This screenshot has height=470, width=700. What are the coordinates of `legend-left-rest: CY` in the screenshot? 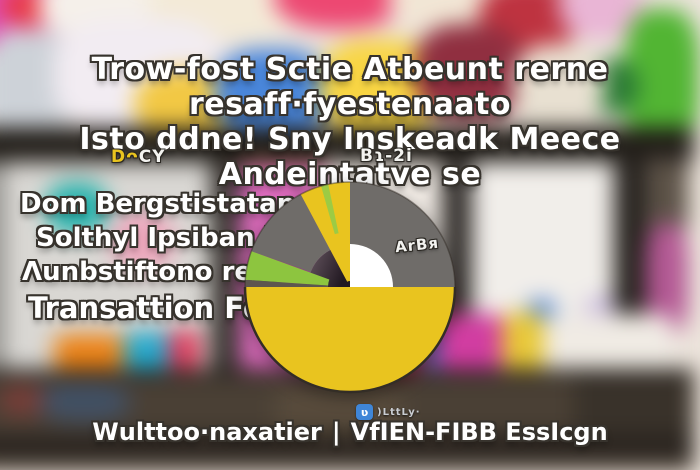 It's located at (152, 157).